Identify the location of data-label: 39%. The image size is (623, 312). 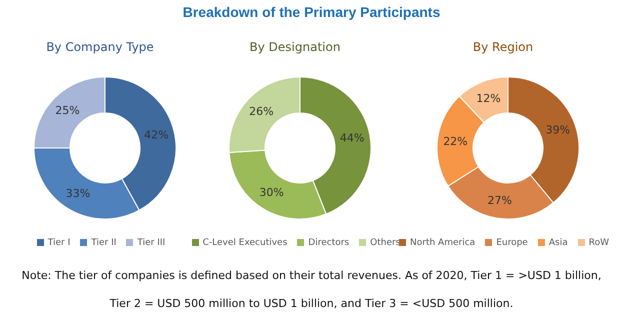
(558, 130).